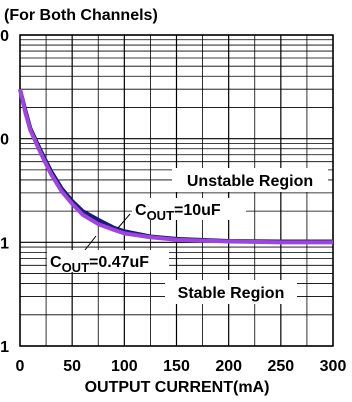  Describe the element at coordinates (176, 366) in the screenshot. I see `x-tick-label: 150` at that location.